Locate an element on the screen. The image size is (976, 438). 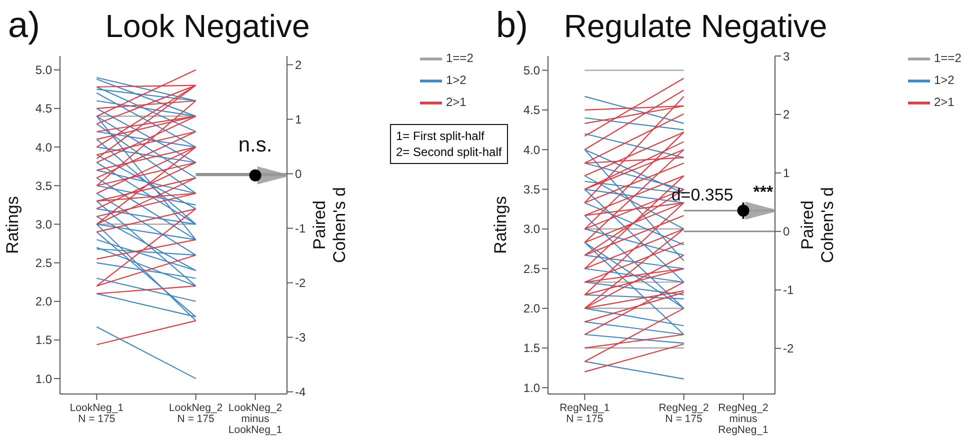
text: b) is located at coordinates (512, 25).